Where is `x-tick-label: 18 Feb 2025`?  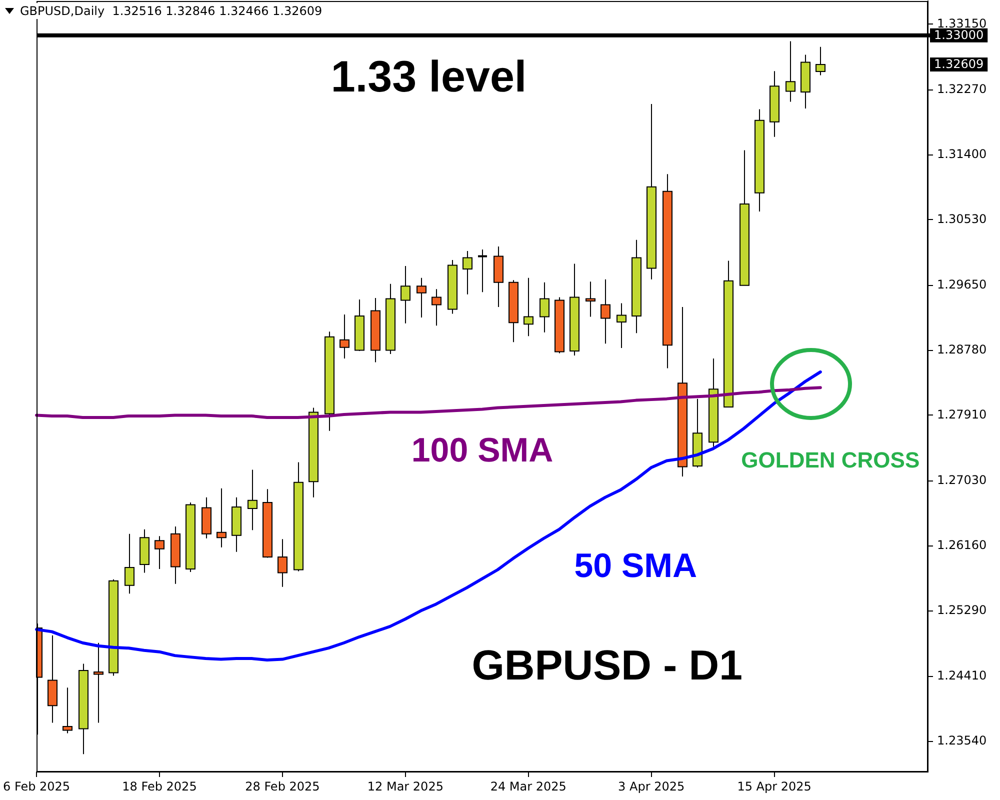
x-tick-label: 18 Feb 2025 is located at coordinates (159, 786).